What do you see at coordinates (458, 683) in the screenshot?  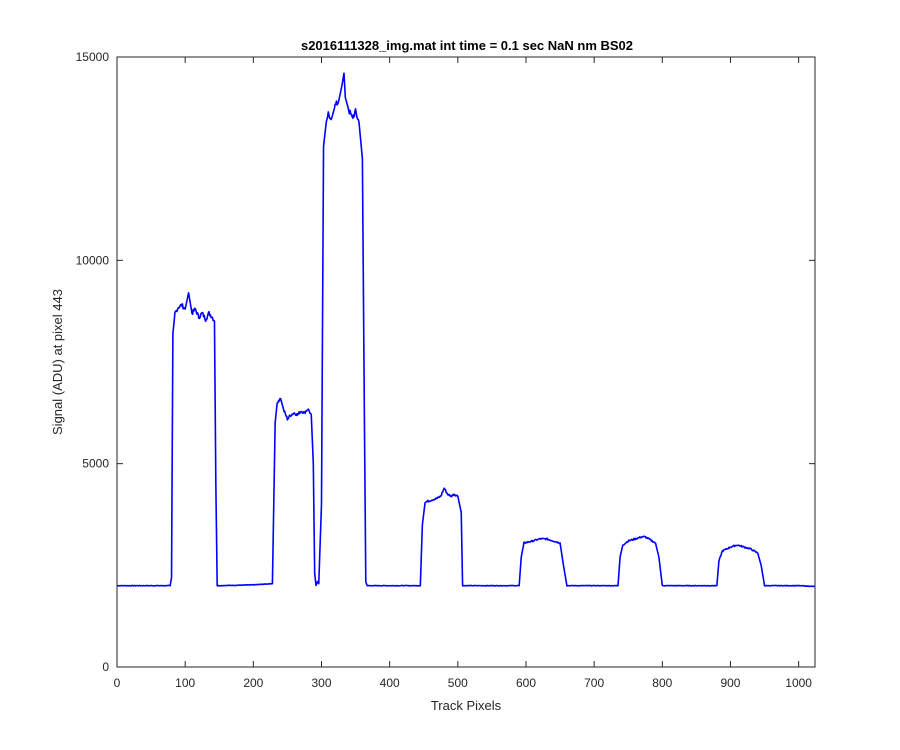 I see `x-tick-label: 500` at bounding box center [458, 683].